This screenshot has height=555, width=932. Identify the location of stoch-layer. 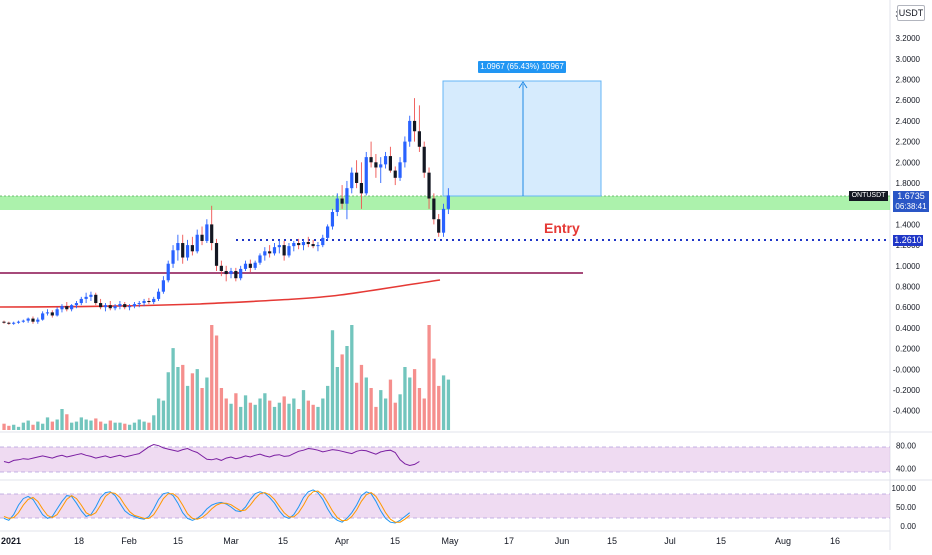
(207, 506).